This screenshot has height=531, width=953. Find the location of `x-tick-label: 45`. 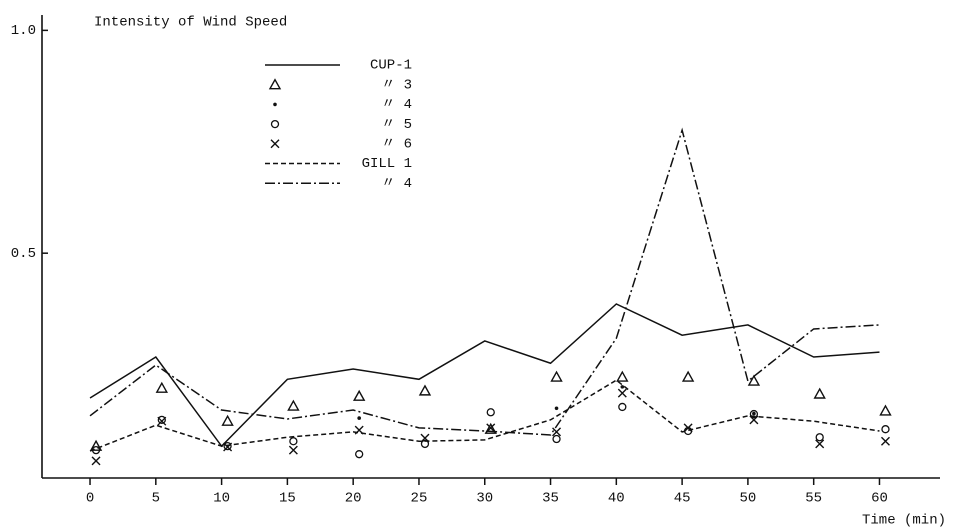

x-tick-label: 45 is located at coordinates (682, 499).